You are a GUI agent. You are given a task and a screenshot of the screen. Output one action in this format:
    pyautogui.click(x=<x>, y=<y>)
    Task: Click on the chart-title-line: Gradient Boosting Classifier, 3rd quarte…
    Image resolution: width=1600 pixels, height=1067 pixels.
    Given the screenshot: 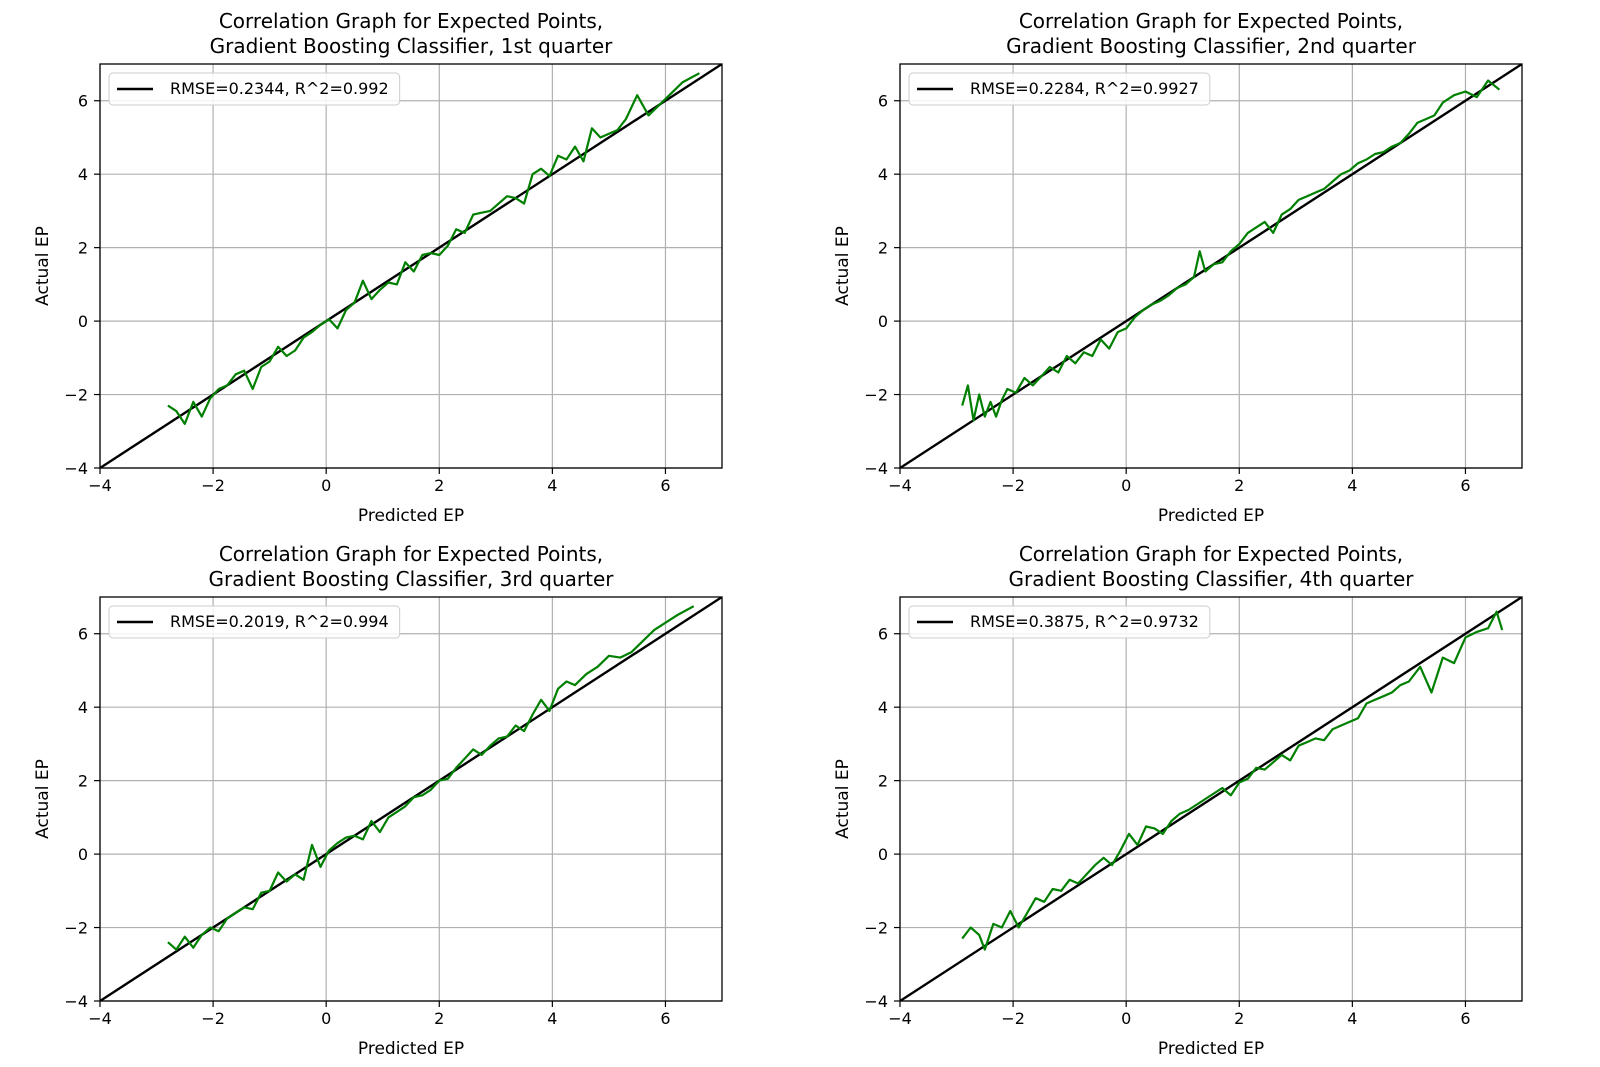 What is the action you would take?
    pyautogui.click(x=411, y=579)
    